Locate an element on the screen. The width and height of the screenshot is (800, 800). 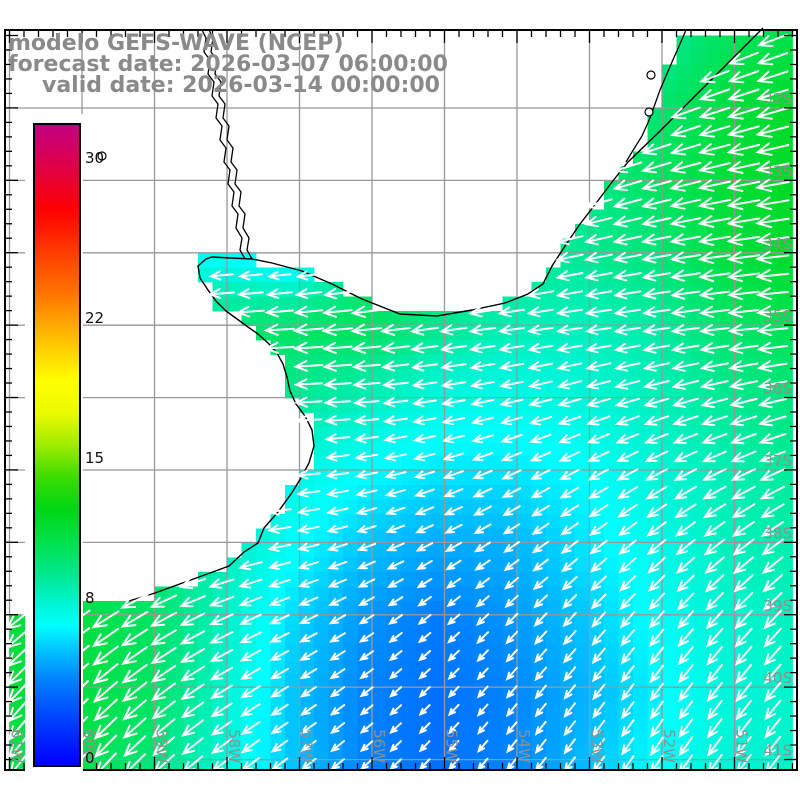
lon-label: 52W is located at coordinates (669, 746).